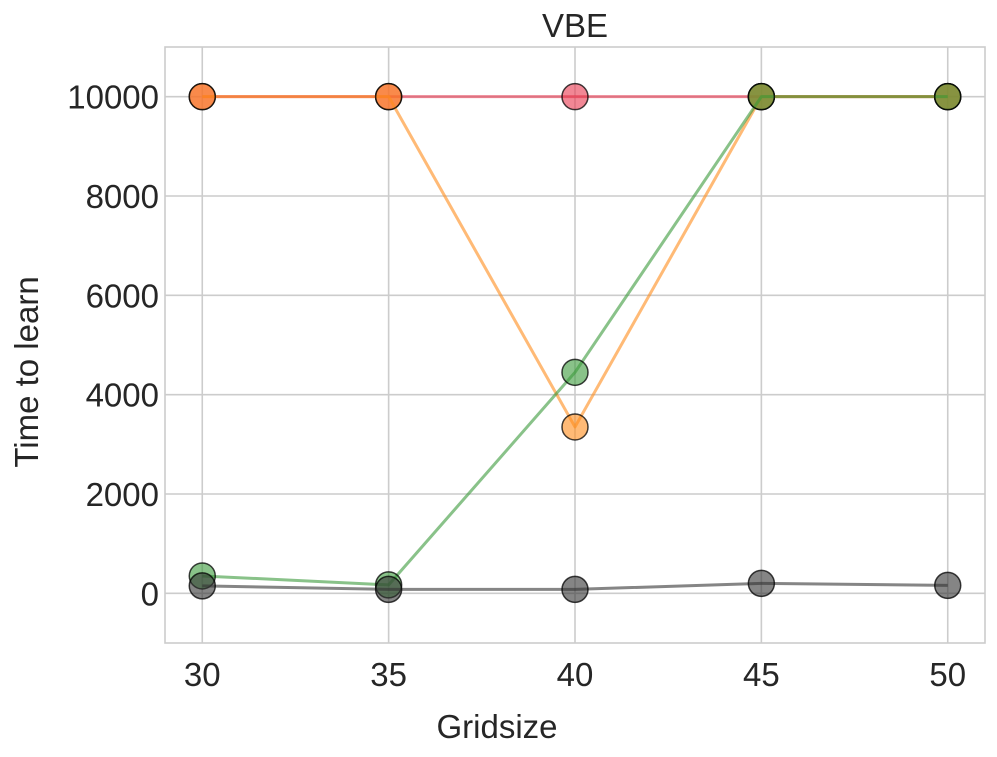 Image resolution: width=997 pixels, height=757 pixels. Describe the element at coordinates (202, 674) in the screenshot. I see `x-tick-label: 30` at that location.